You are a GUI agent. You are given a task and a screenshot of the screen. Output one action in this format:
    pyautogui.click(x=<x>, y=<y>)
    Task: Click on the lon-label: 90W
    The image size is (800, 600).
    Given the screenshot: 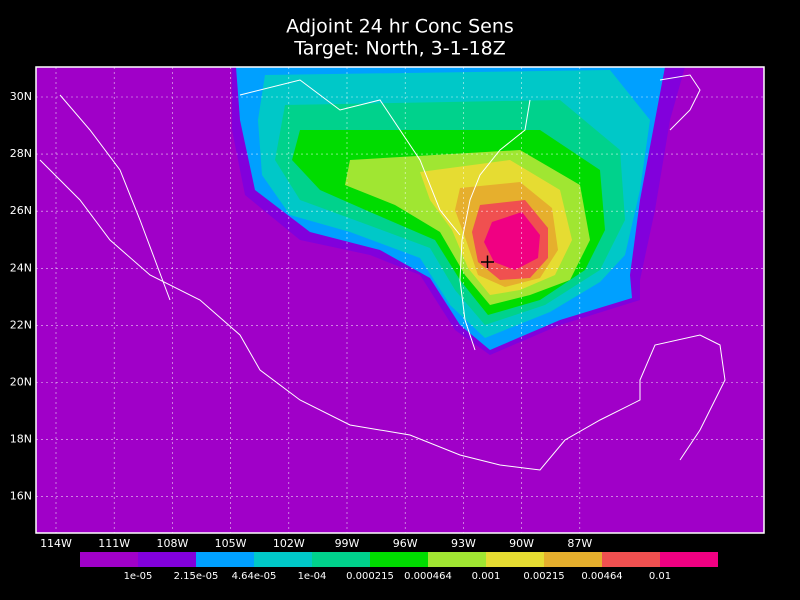 What is the action you would take?
    pyautogui.click(x=521, y=543)
    